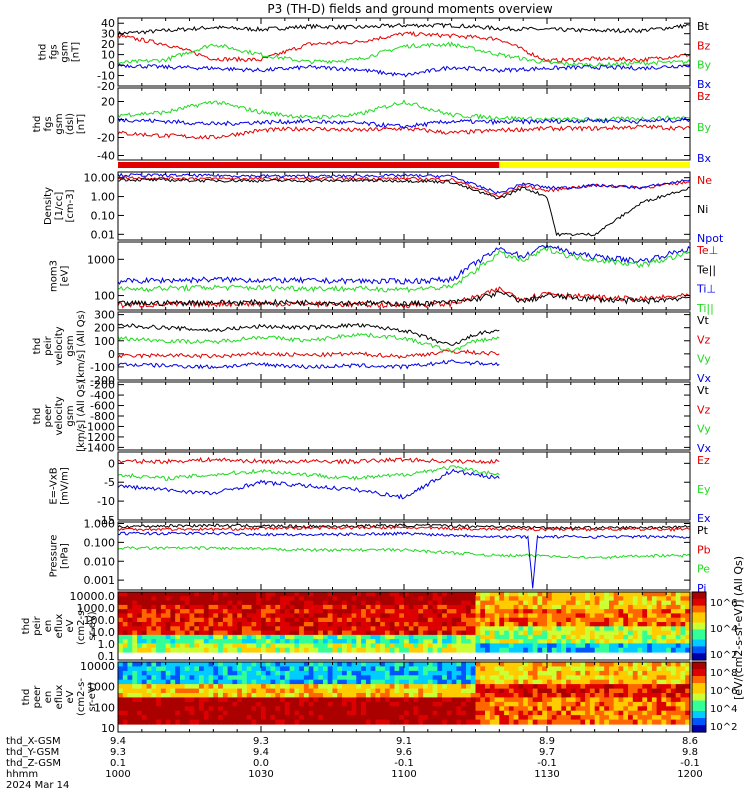 This screenshot has height=800, width=750. What do you see at coordinates (701, 588) in the screenshot?
I see `legend-entry: Pi` at bounding box center [701, 588].